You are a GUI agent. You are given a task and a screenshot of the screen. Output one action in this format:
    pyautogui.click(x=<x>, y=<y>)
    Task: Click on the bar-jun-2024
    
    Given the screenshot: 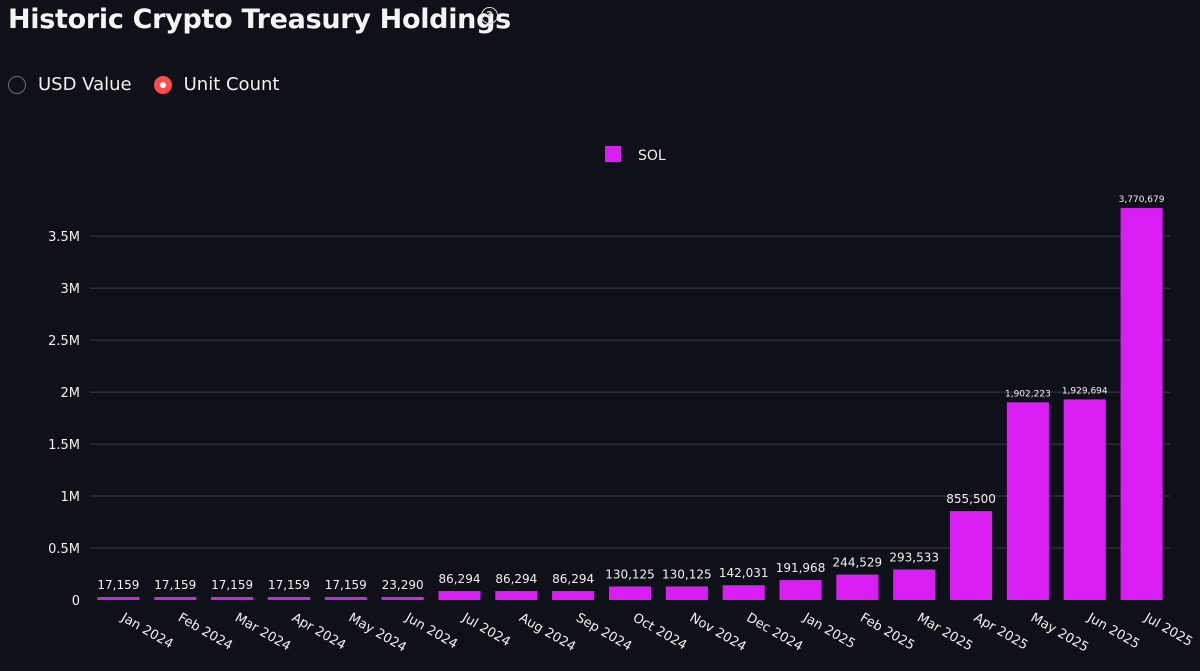 What is the action you would take?
    pyautogui.click(x=402, y=598)
    